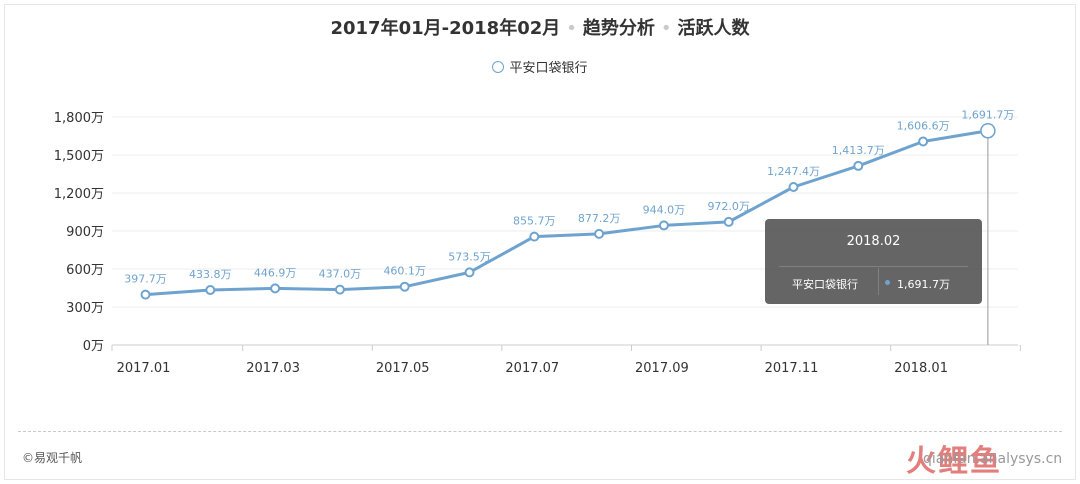 Image resolution: width=1080 pixels, height=484 pixels. I want to click on y-tick-label: 600万, so click(85, 270).